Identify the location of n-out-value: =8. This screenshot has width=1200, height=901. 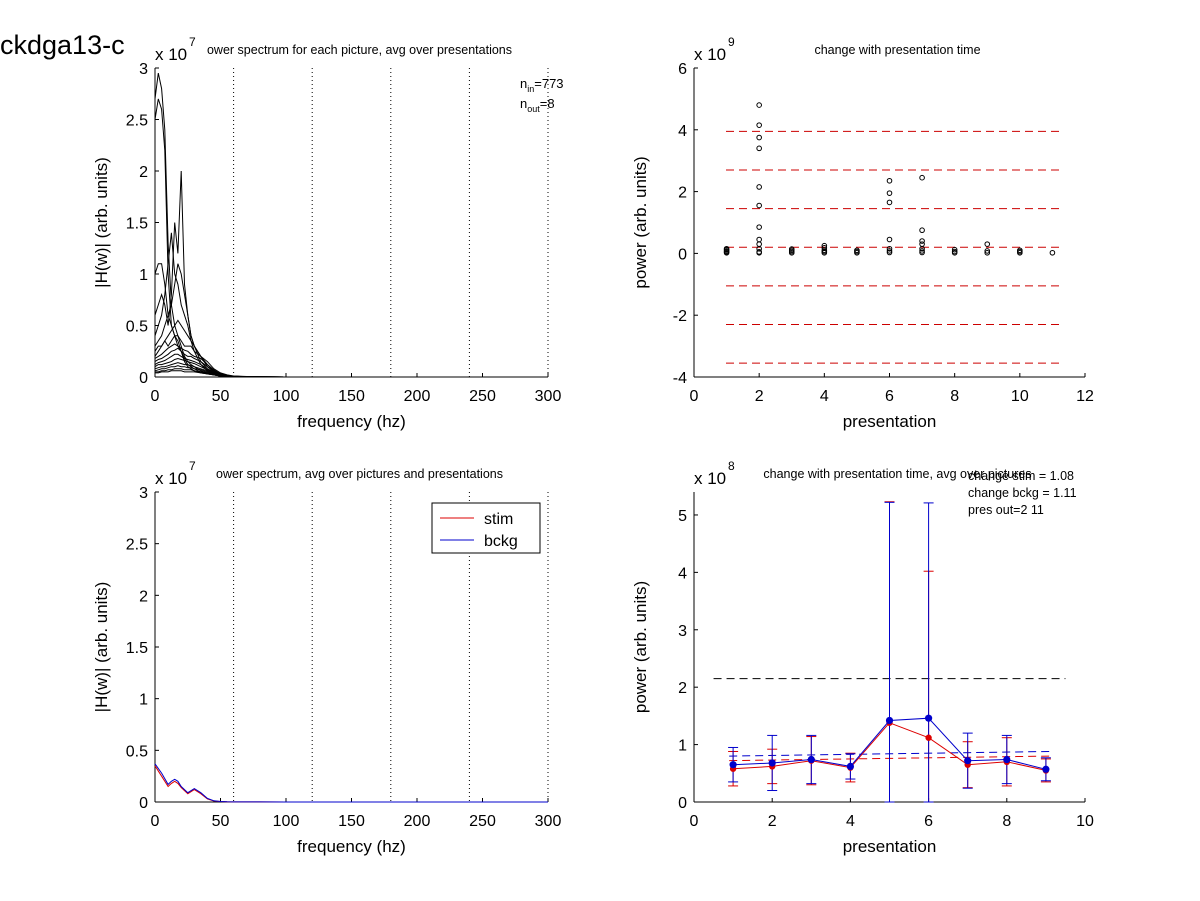
(547, 103).